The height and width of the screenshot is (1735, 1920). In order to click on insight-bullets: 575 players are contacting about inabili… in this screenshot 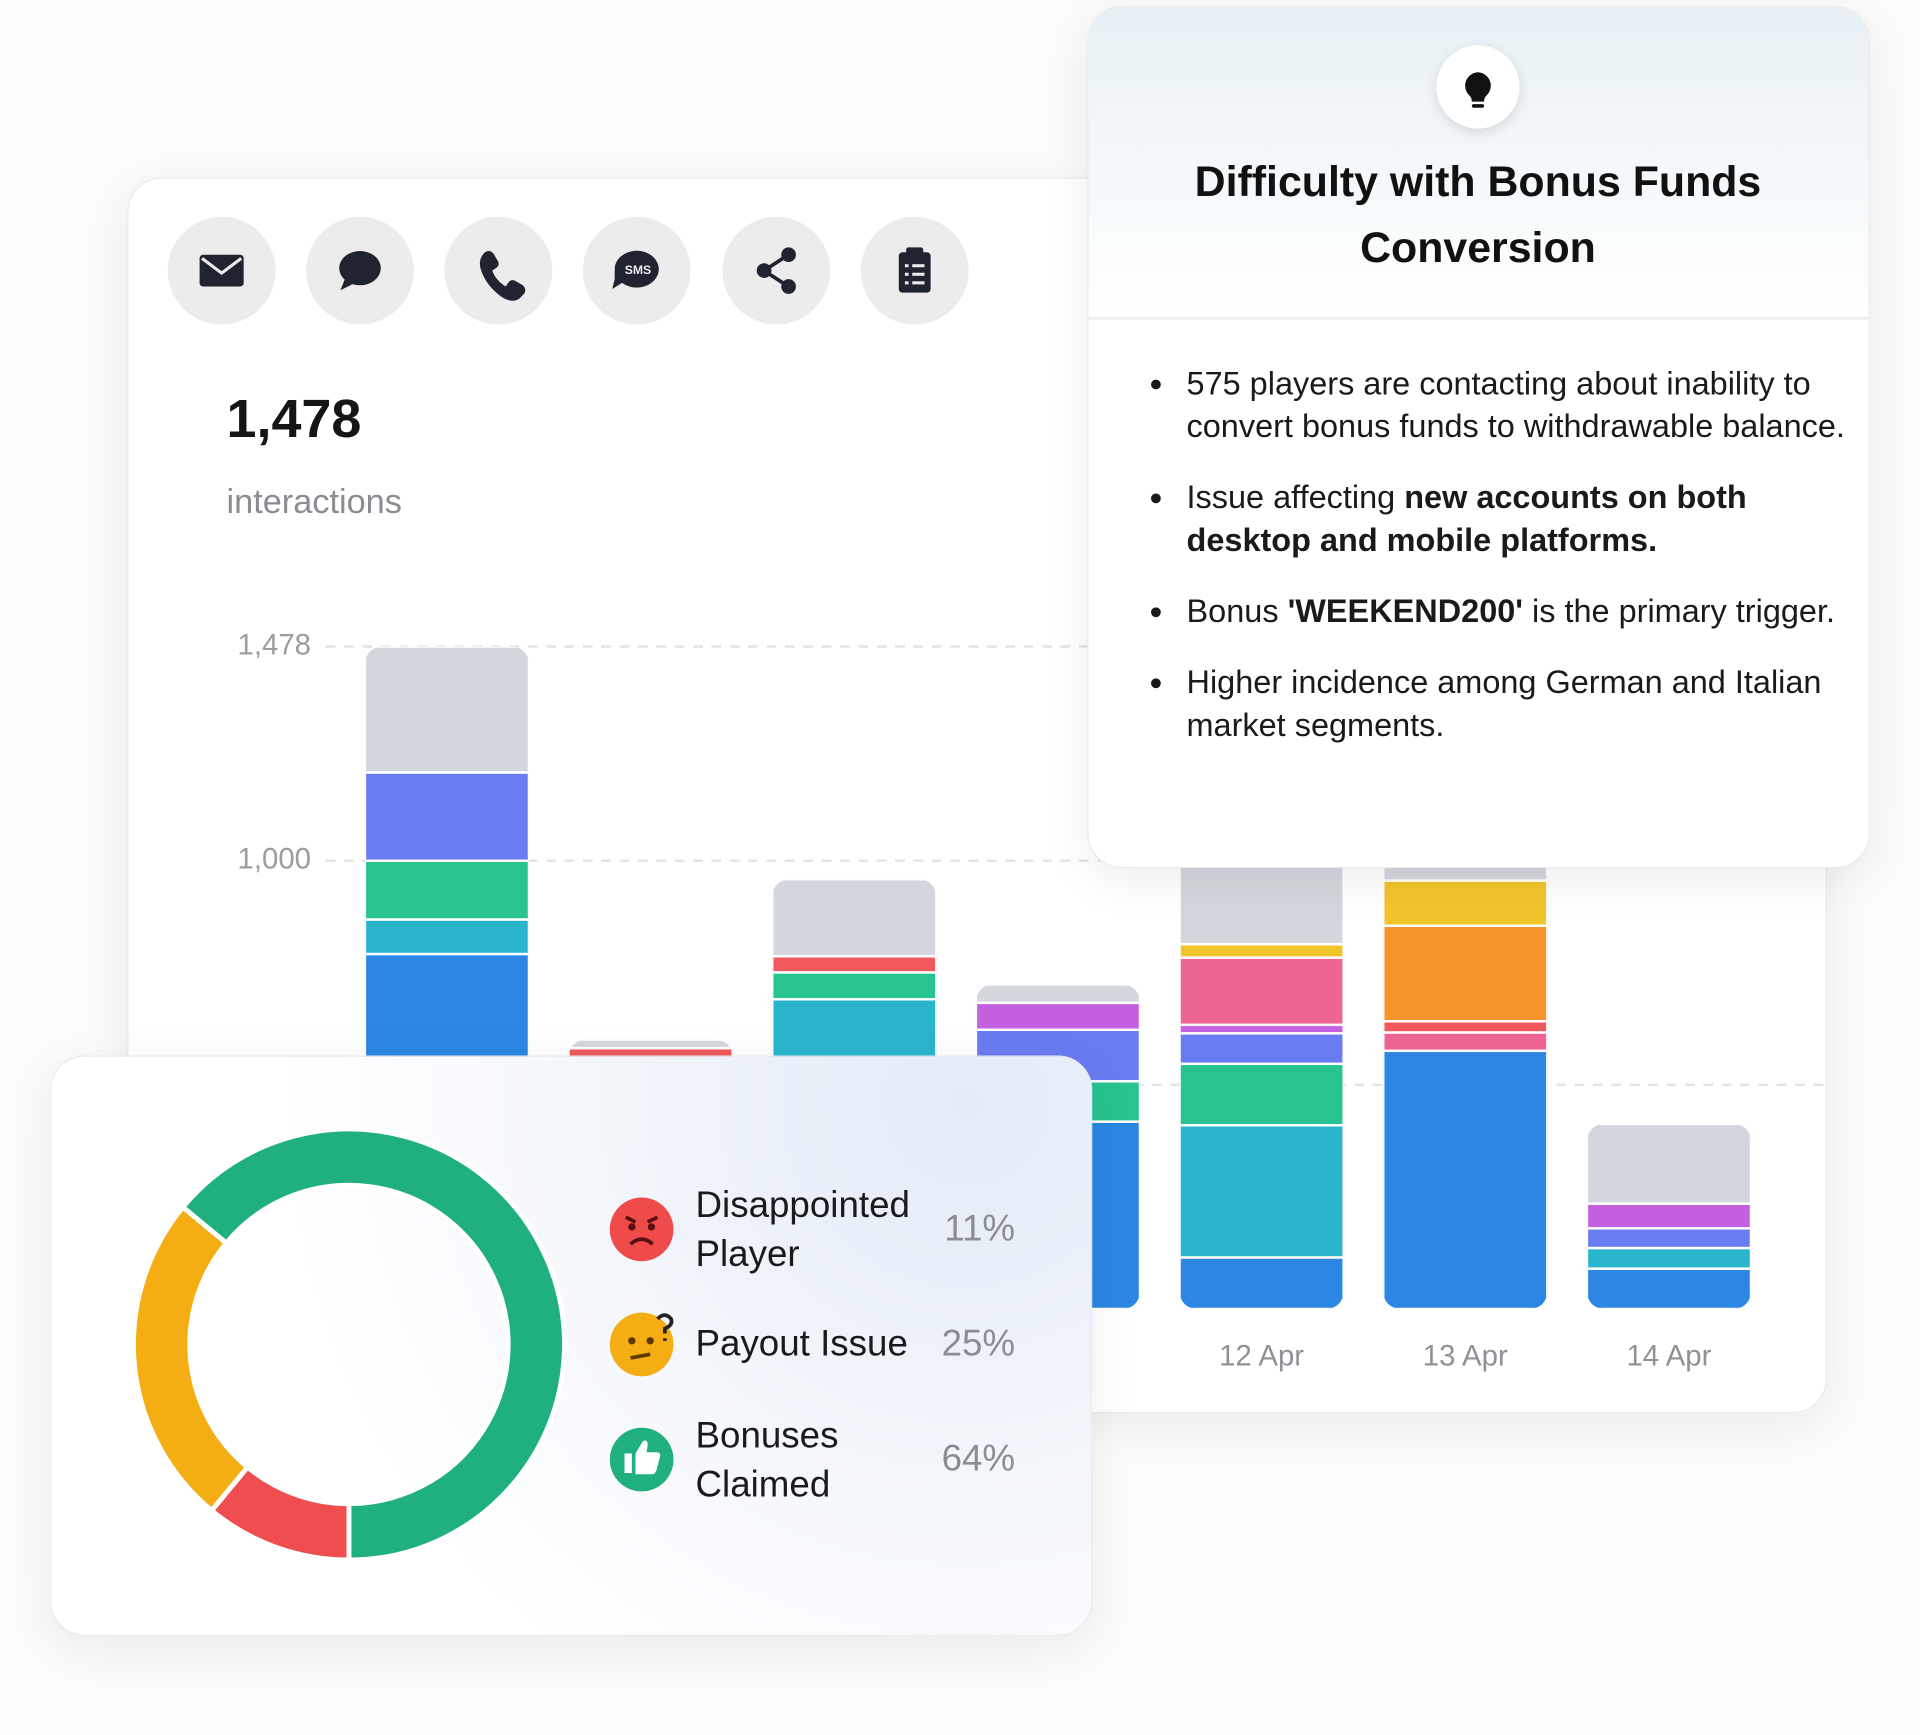, I will do `click(1506, 568)`.